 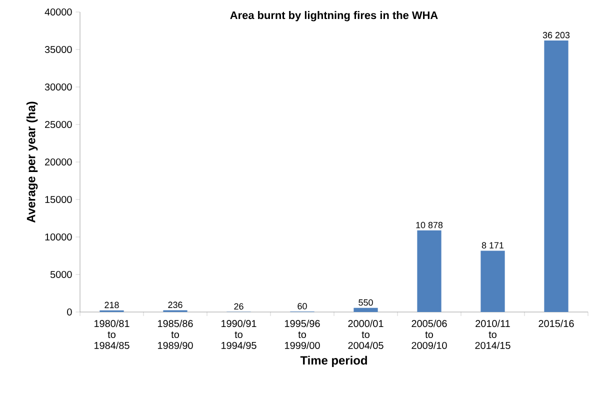 I want to click on y-tick-label: 40000, so click(x=58, y=12).